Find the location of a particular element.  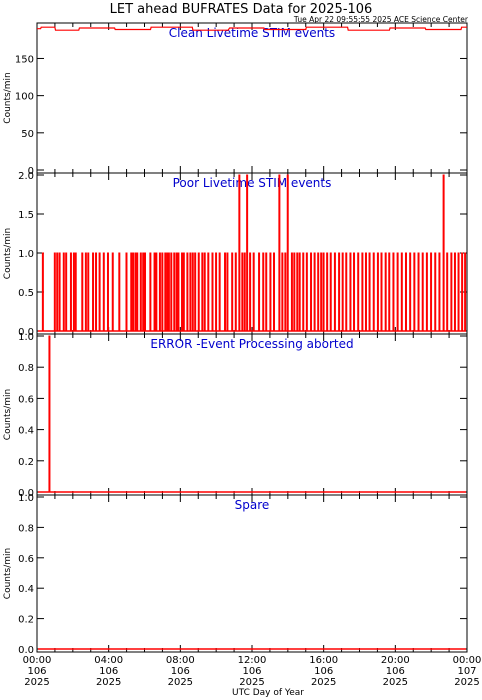

panel-title: ERROR -Event Processing aborted is located at coordinates (251, 344).